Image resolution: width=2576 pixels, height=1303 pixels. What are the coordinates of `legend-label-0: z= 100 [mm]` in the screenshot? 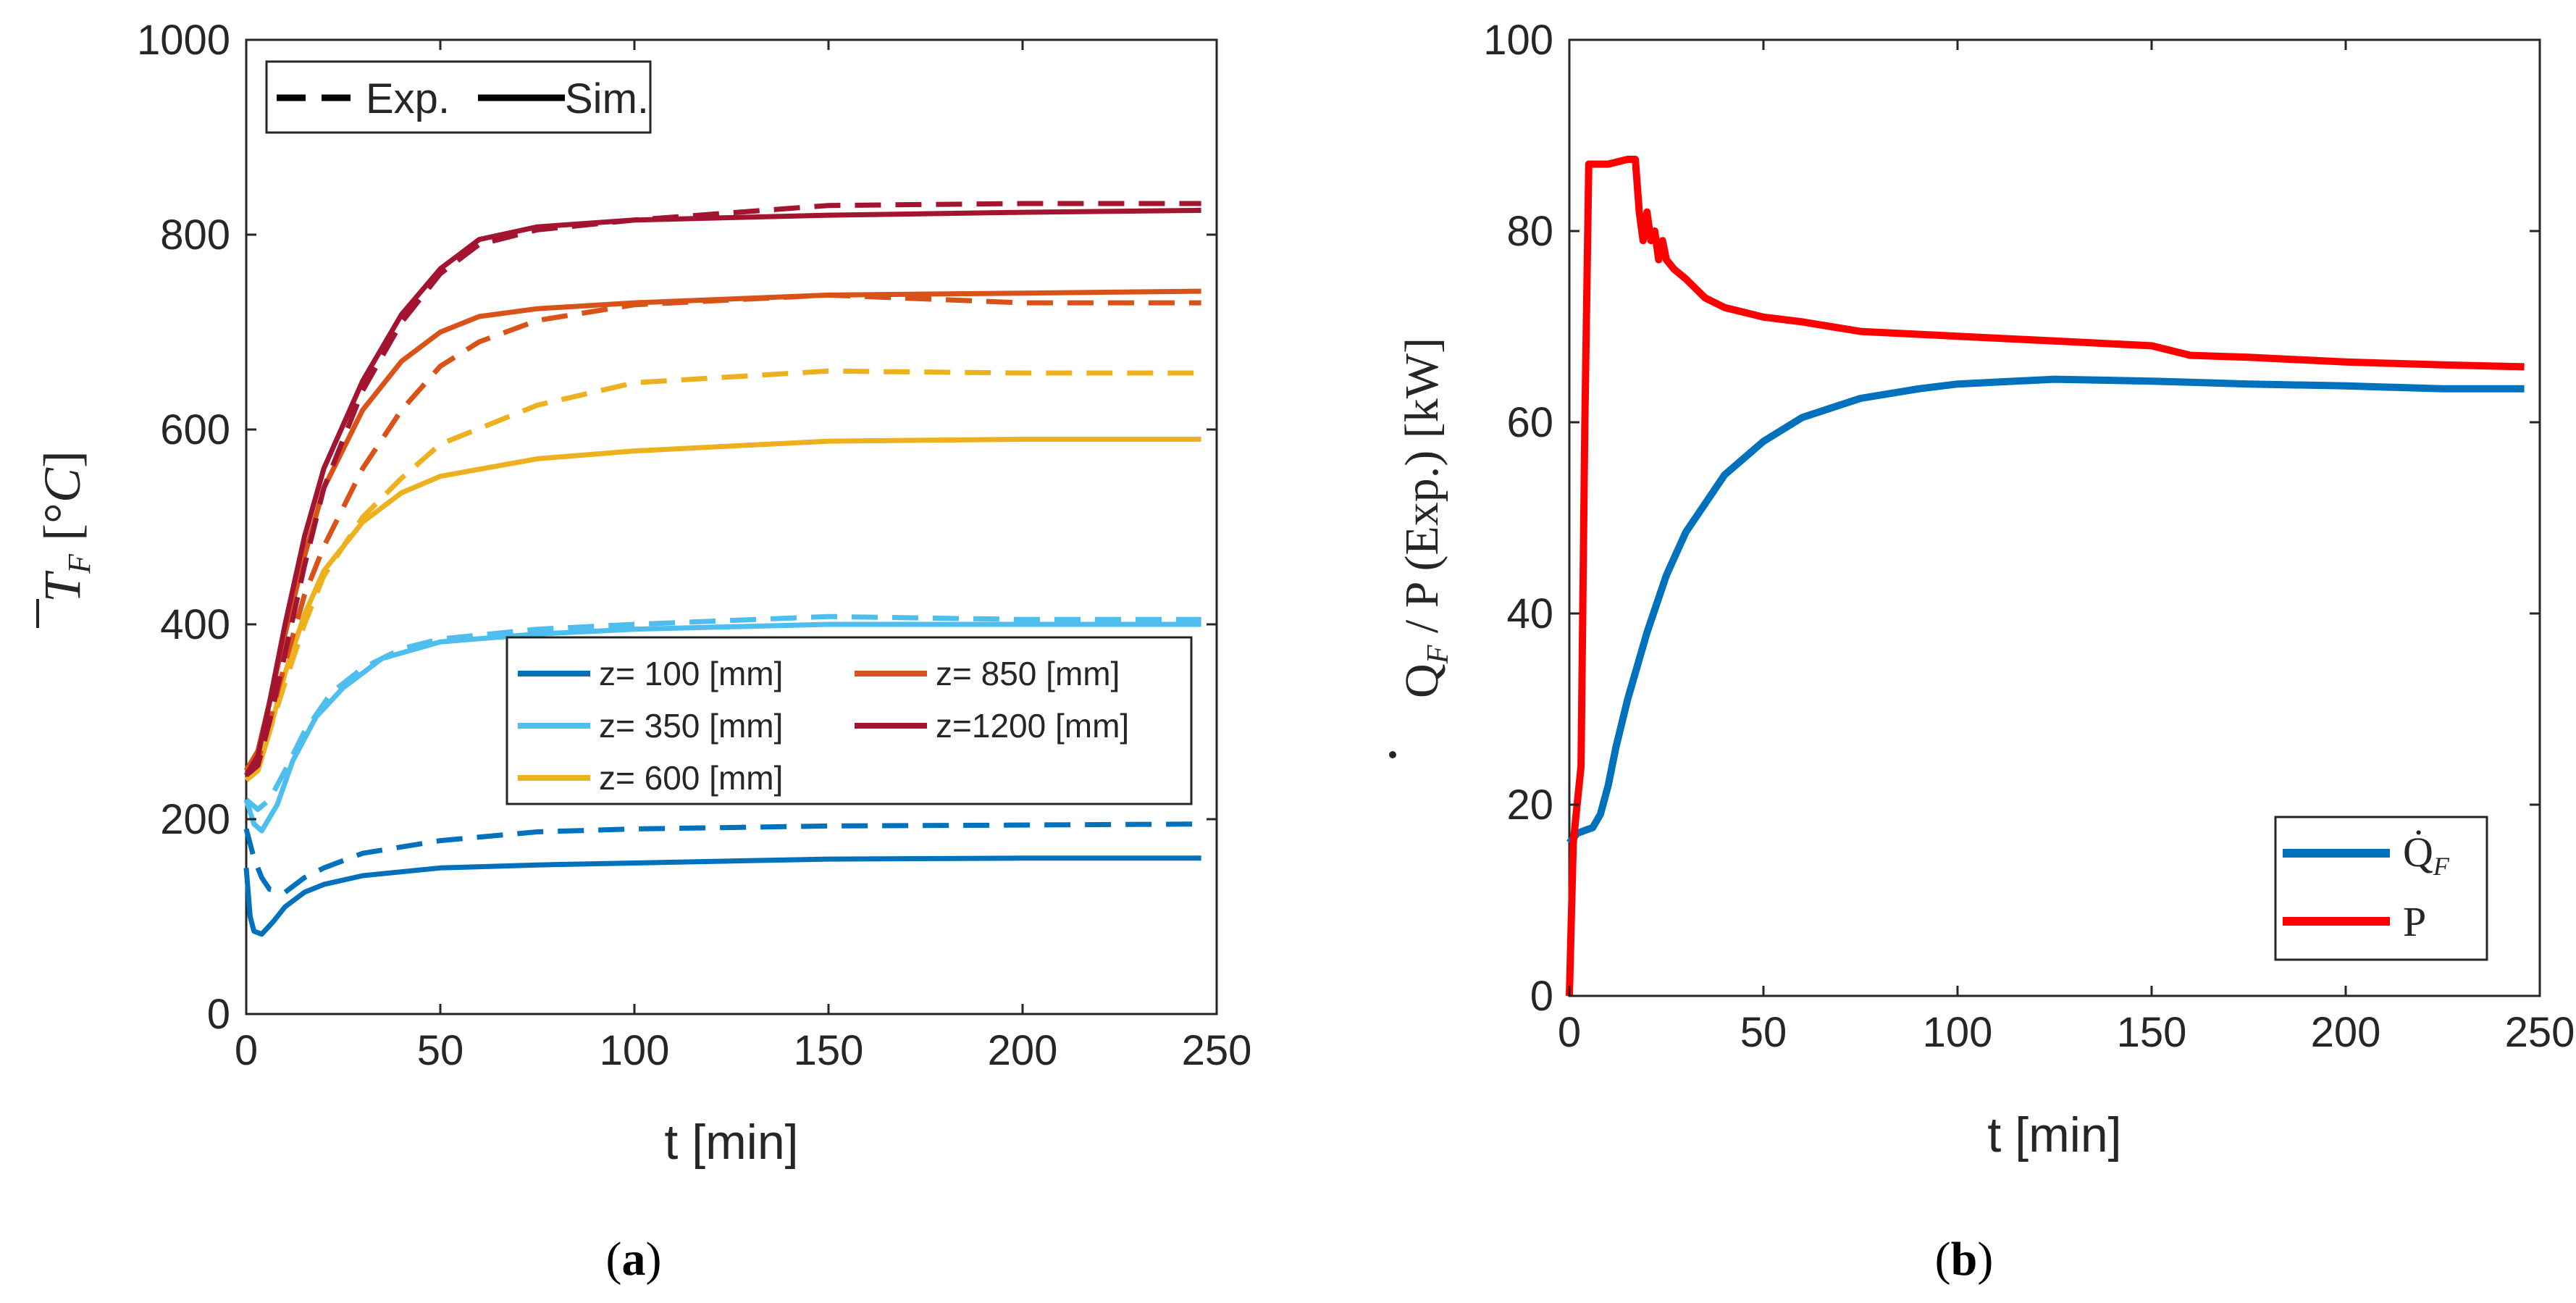 It's located at (691, 673).